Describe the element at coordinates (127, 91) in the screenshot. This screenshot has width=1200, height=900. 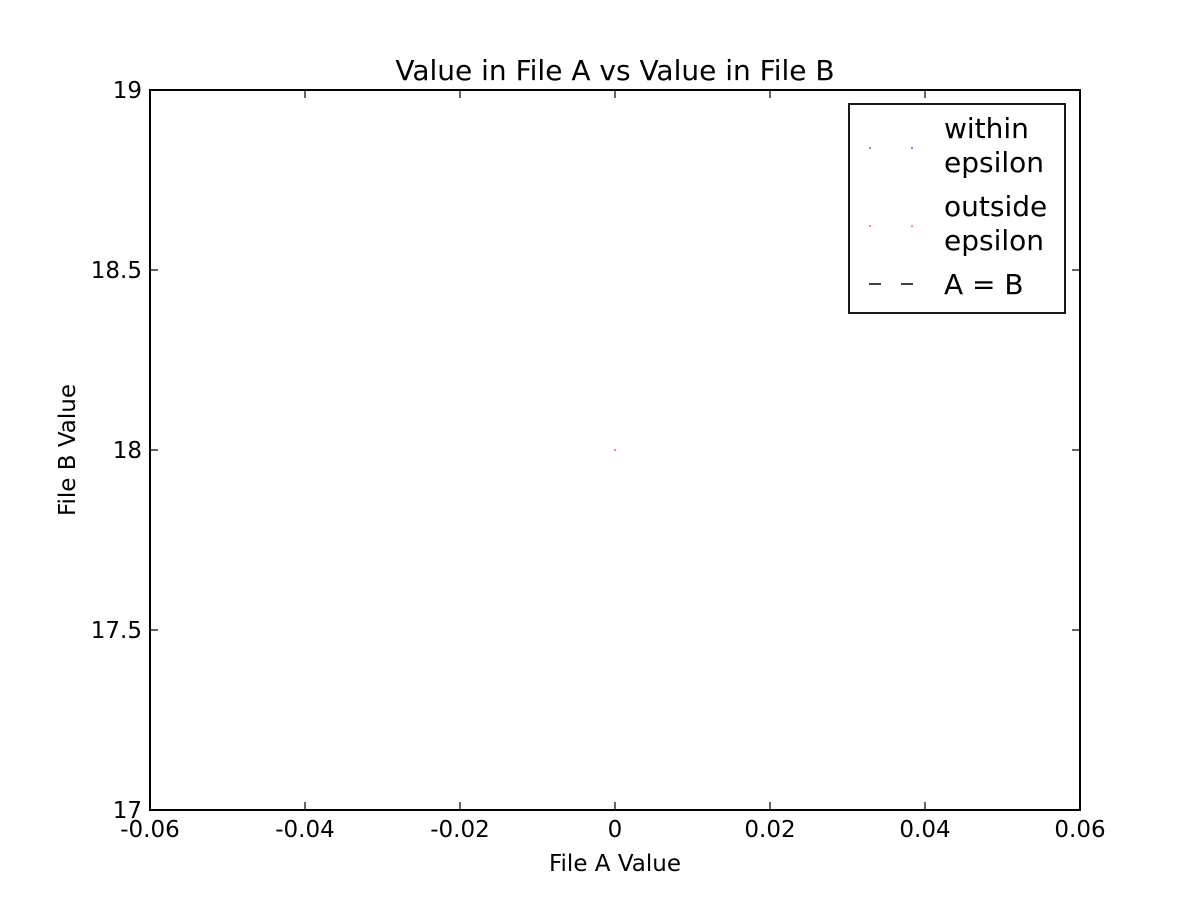
I see `y-tick-label: 19` at that location.